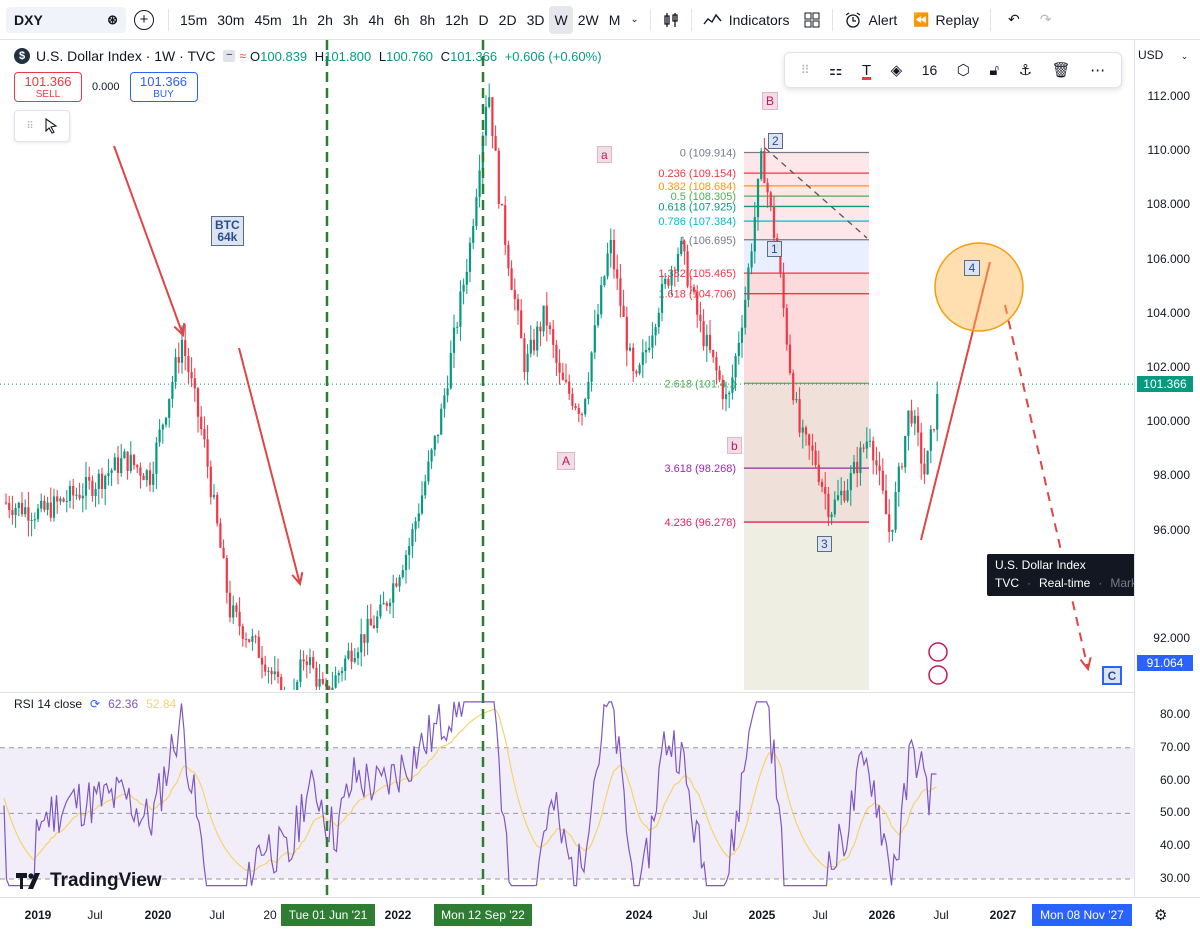 Image resolution: width=1200 pixels, height=933 pixels. I want to click on price-label: 100.000, so click(1168, 421).